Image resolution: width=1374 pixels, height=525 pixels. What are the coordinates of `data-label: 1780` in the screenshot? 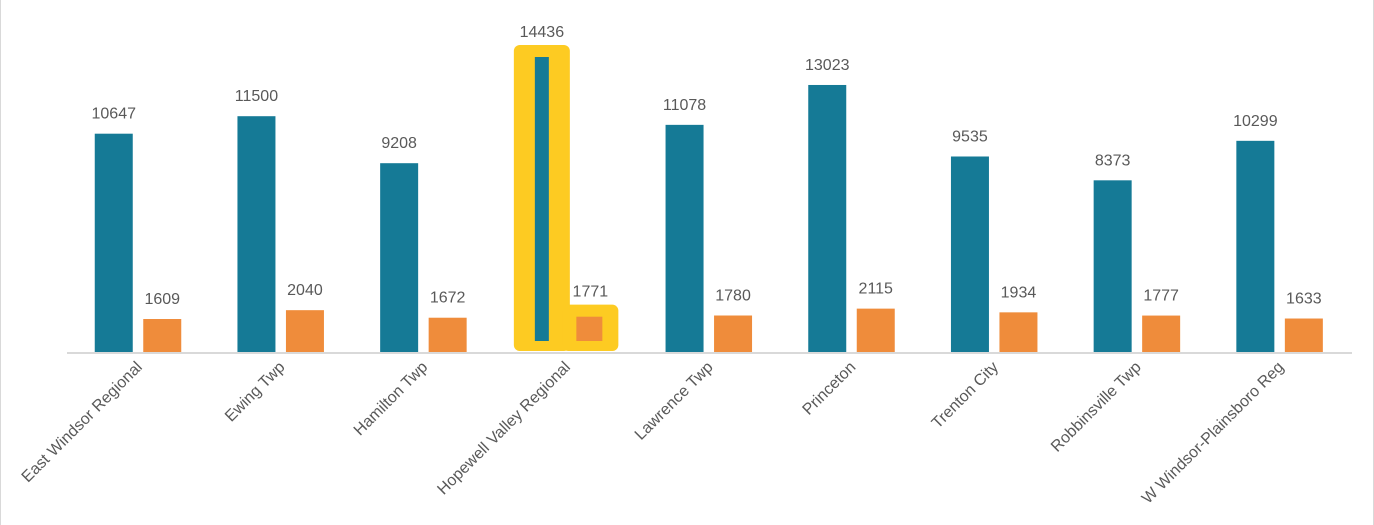 It's located at (733, 296).